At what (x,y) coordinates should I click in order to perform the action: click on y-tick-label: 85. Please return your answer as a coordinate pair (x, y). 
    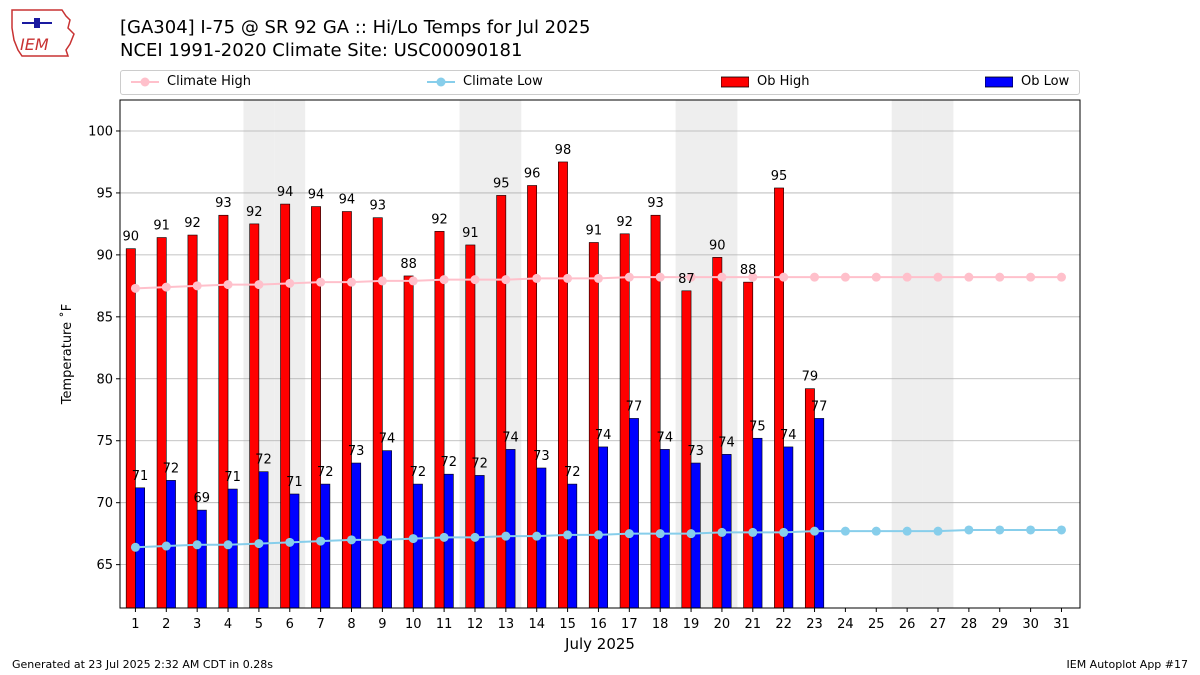
    Looking at the image, I should click on (104, 317).